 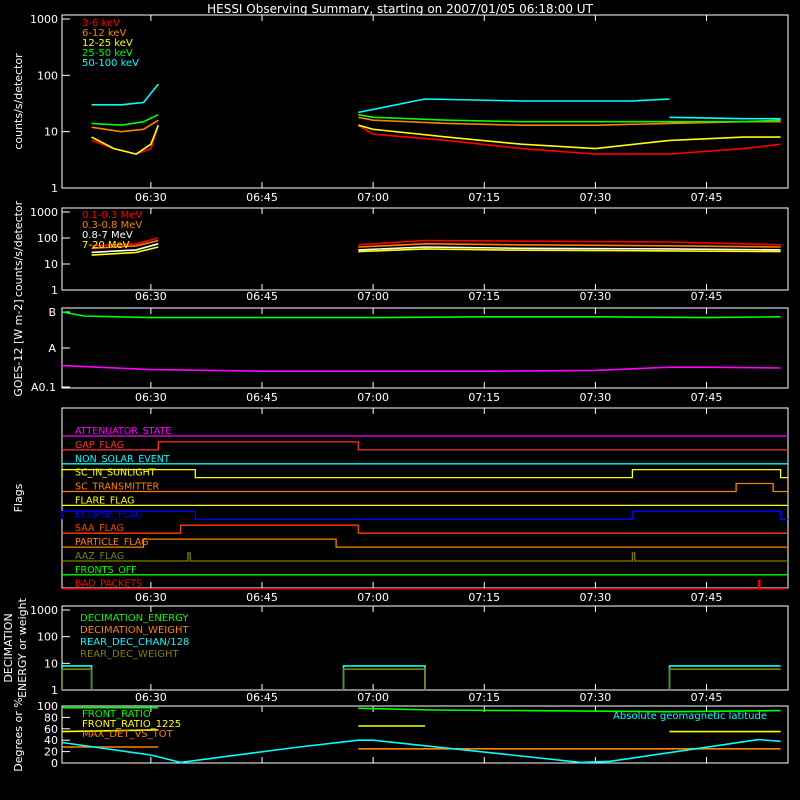 I want to click on legend-entry: 3-6 keV, so click(x=101, y=23).